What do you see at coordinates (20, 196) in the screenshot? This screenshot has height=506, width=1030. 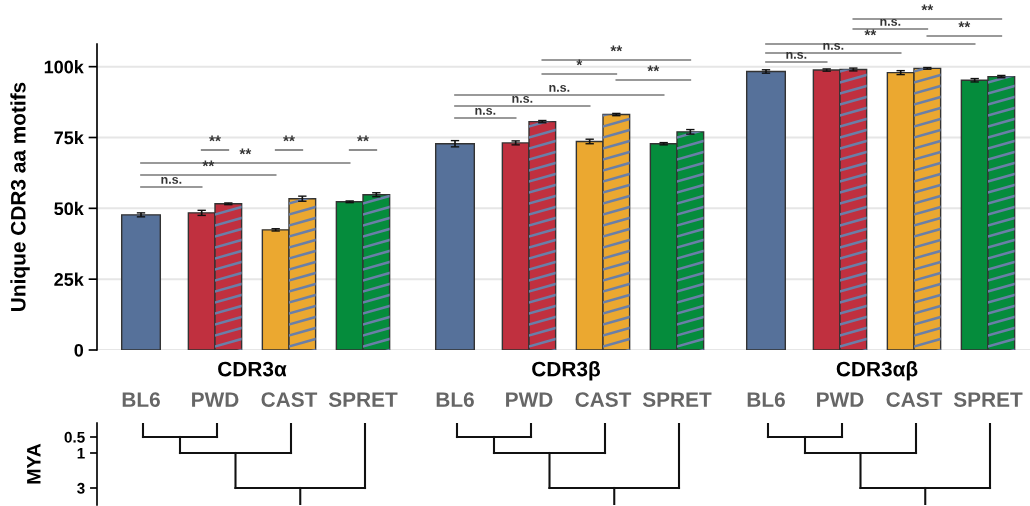 I see `y-axis-title: Unique CDR3 aa motifs` at bounding box center [20, 196].